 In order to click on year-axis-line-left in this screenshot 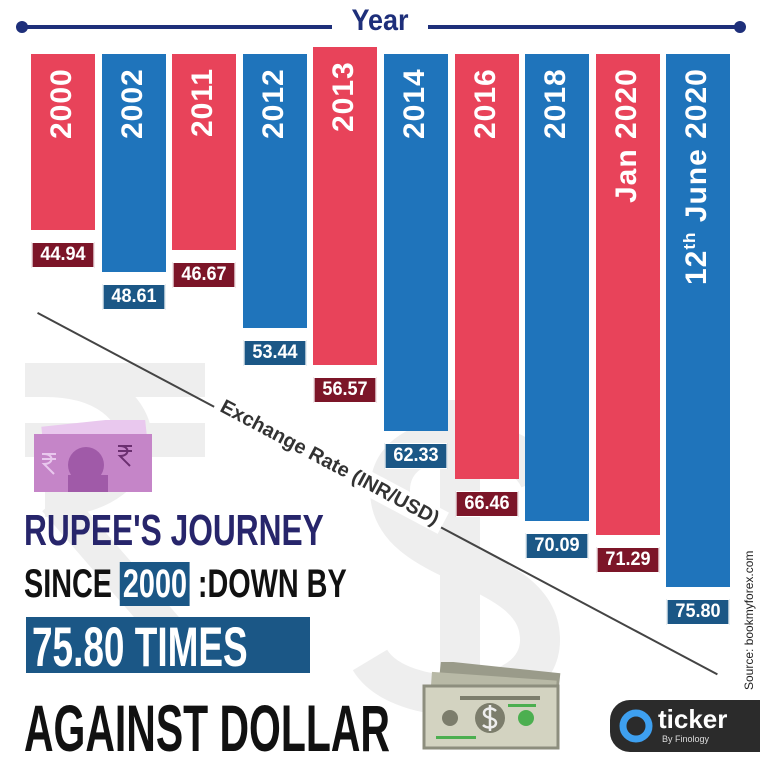, I will do `click(177, 27)`.